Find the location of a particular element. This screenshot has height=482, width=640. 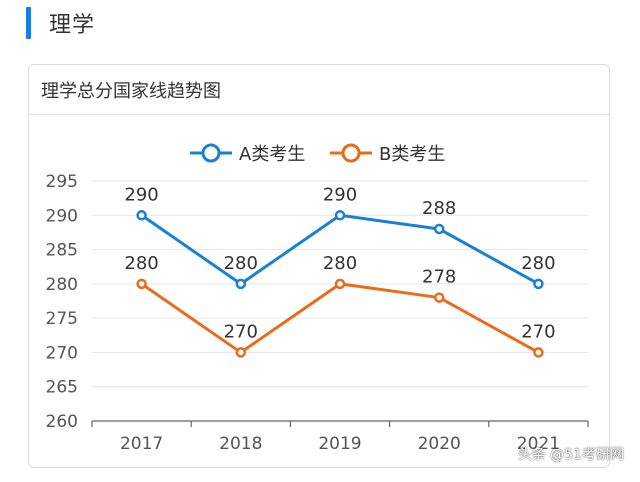

card-header: 理学总分国家线趋势图 is located at coordinates (319, 90).